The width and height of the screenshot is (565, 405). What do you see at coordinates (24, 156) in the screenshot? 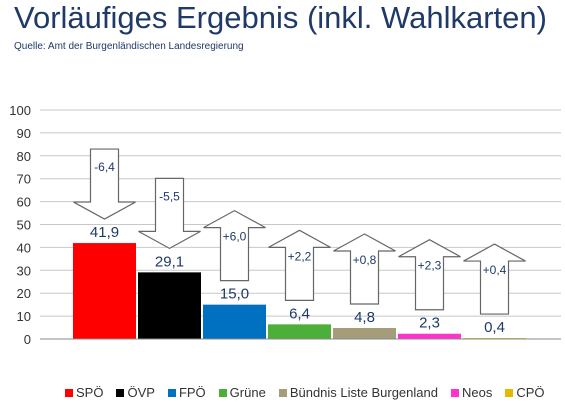
I see `y-tick-label: 80` at bounding box center [24, 156].